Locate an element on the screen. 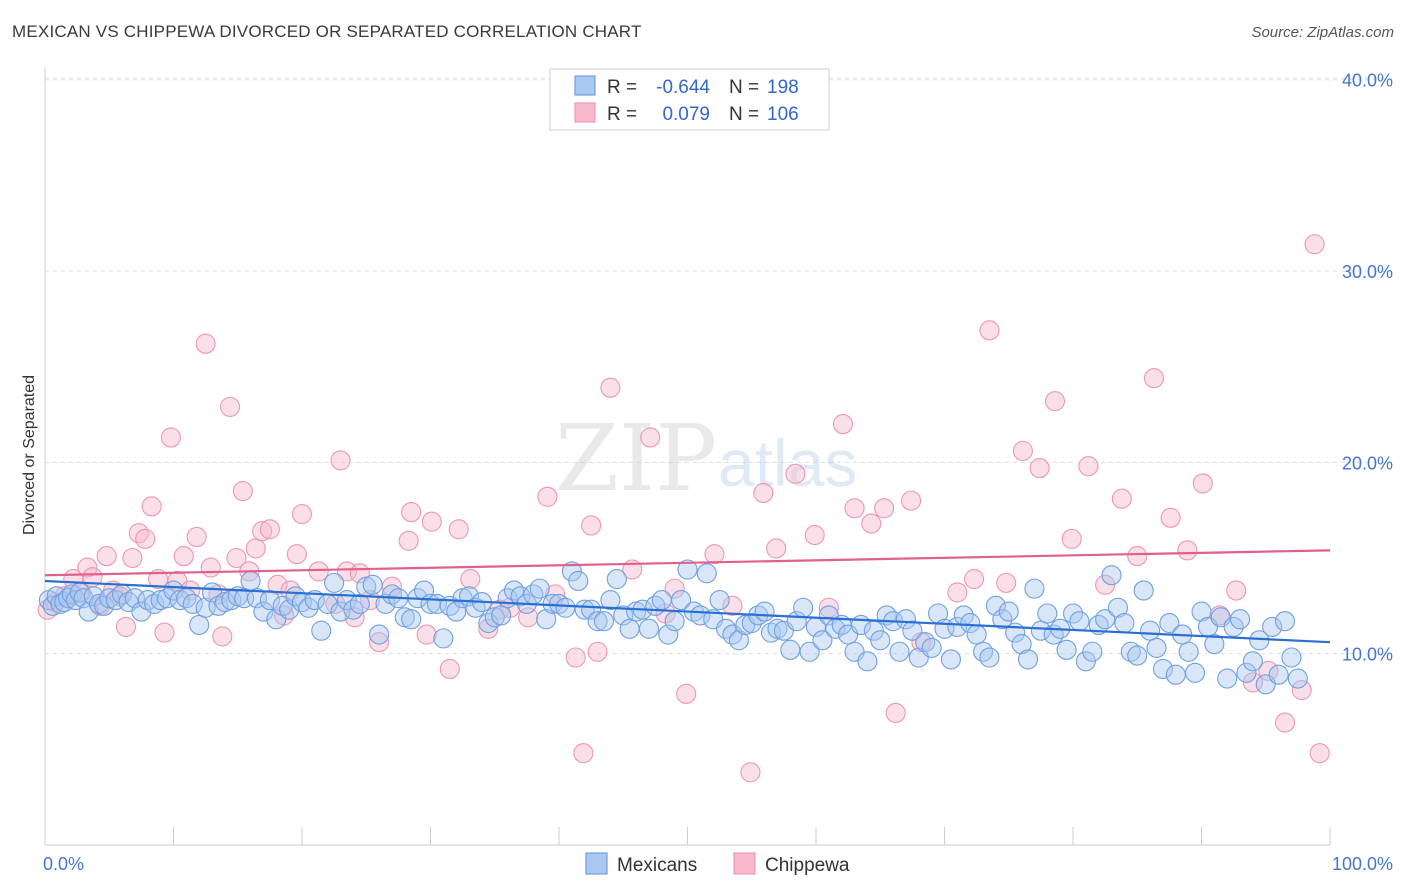  legend-n-label-chippewa: N = is located at coordinates (744, 114).